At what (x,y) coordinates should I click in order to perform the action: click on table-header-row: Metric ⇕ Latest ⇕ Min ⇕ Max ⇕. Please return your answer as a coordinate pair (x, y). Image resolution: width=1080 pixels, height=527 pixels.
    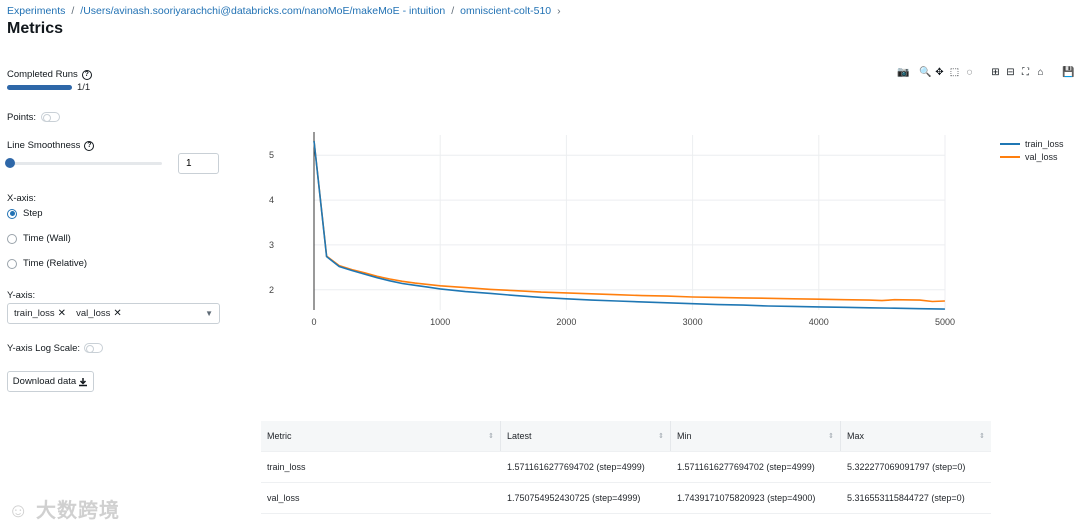
    Looking at the image, I should click on (626, 436).